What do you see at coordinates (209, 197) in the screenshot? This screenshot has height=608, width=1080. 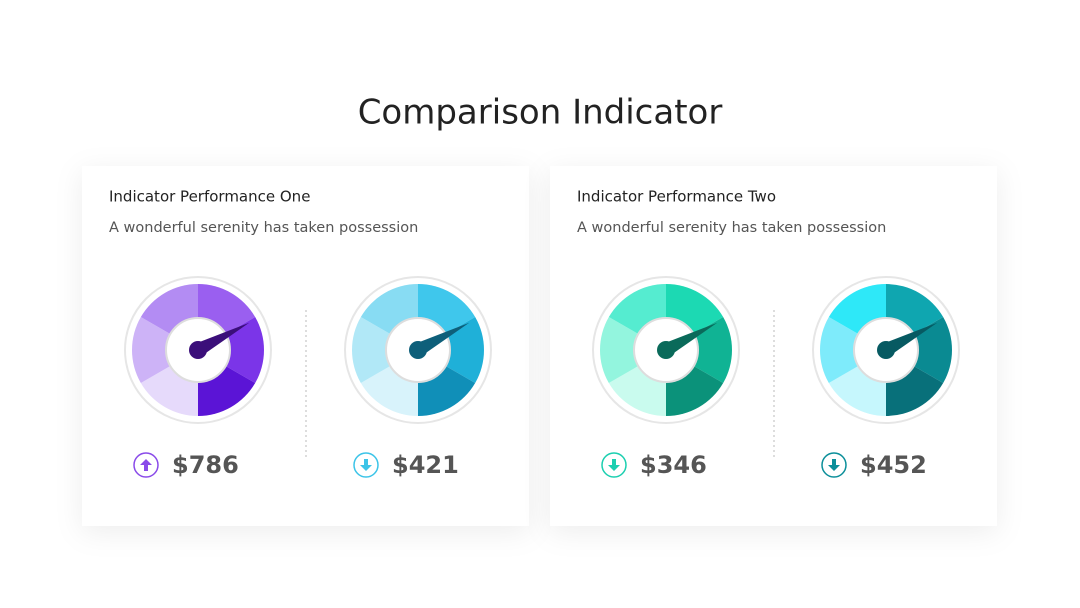 I see `panel-title: Indicator Performance One` at bounding box center [209, 197].